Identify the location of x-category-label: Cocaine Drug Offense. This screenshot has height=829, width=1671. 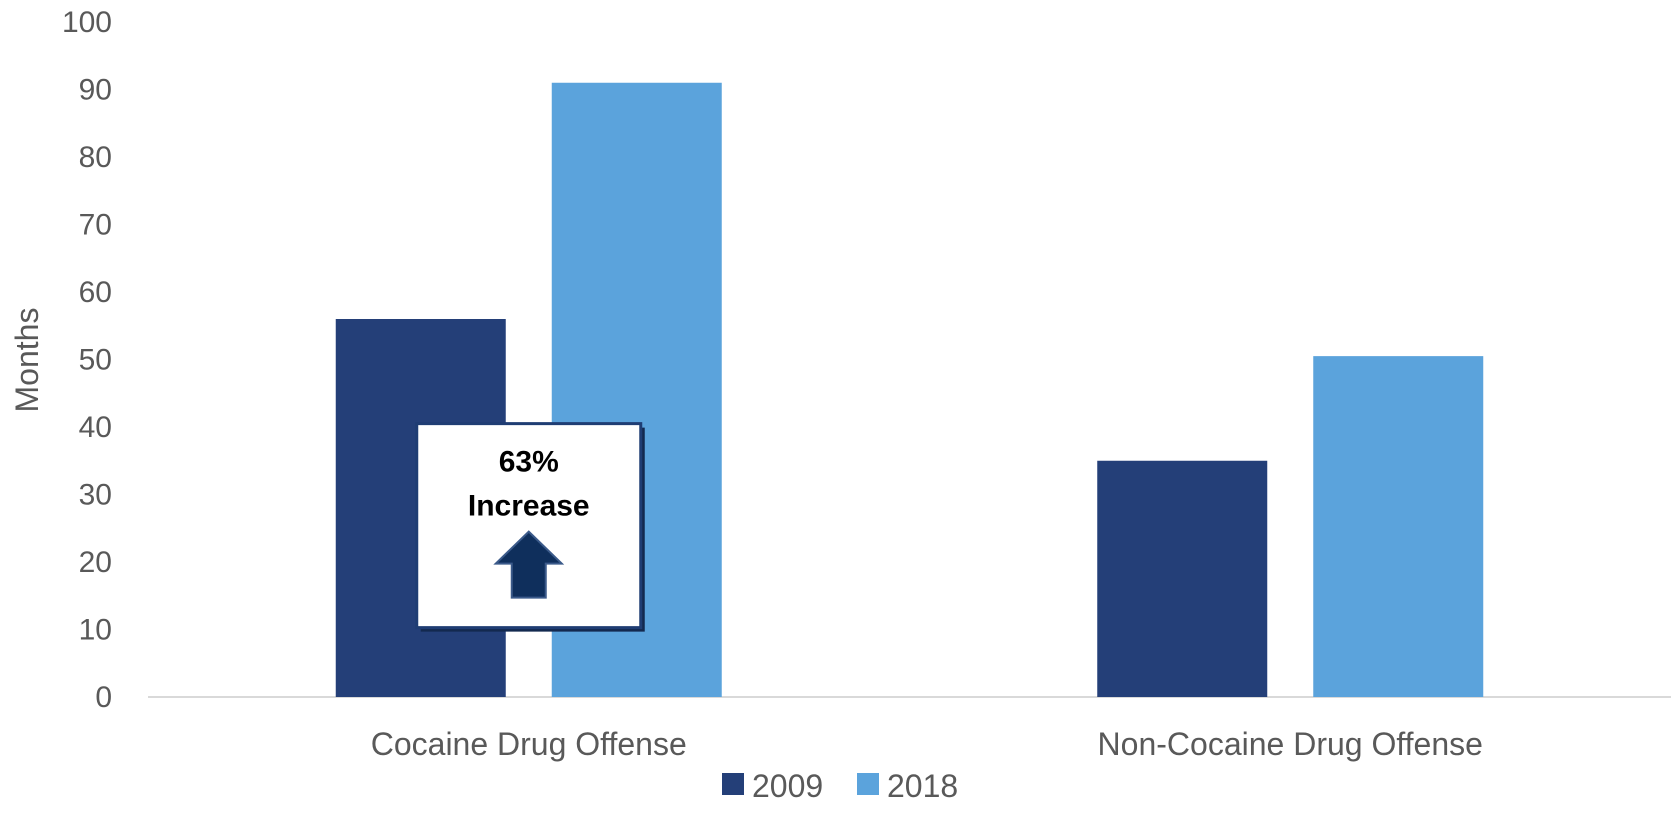
(529, 744).